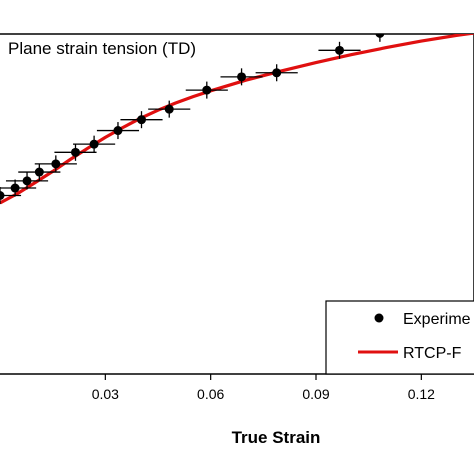 Image resolution: width=474 pixels, height=474 pixels. I want to click on x-tick-label: 0.12, so click(421, 394).